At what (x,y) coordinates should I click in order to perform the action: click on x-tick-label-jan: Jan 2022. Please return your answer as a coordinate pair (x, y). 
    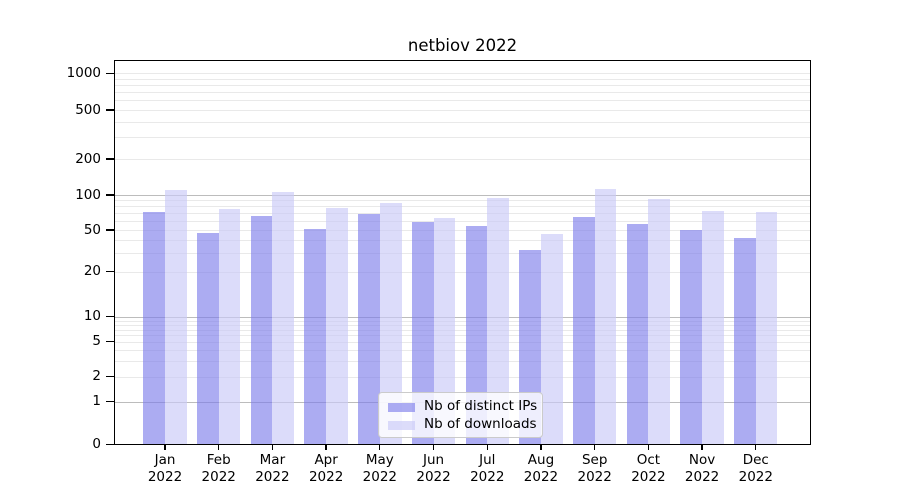
    Looking at the image, I should click on (165, 468).